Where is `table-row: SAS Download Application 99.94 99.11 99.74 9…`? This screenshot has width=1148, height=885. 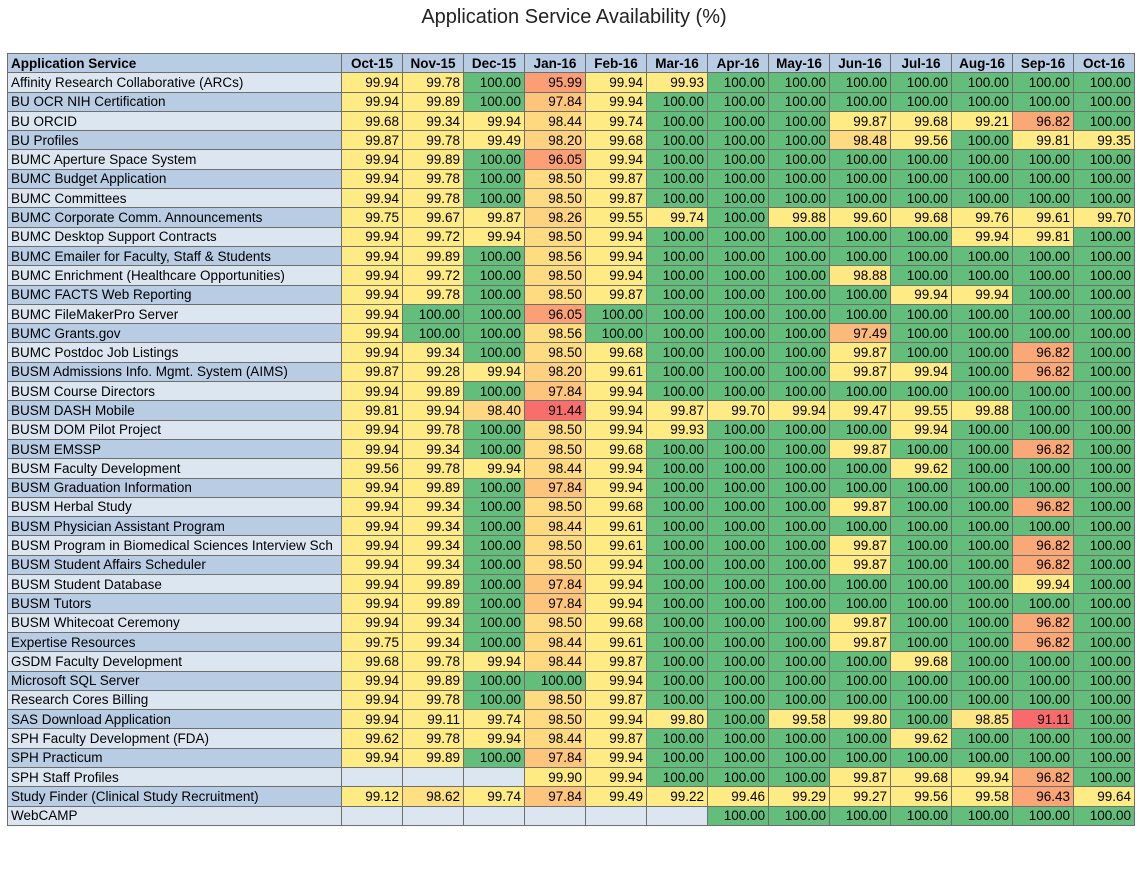
table-row: SAS Download Application 99.94 99.11 99.74 9… is located at coordinates (571, 719).